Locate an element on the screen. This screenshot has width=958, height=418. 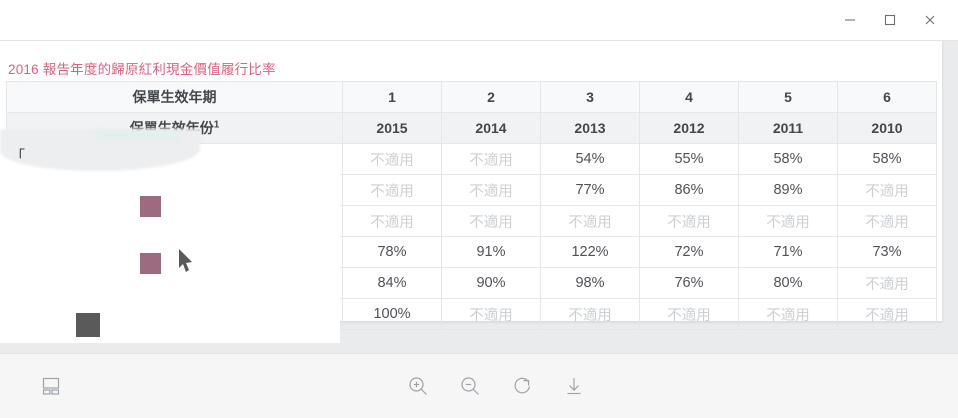
header-index-4: 4 is located at coordinates (689, 97).